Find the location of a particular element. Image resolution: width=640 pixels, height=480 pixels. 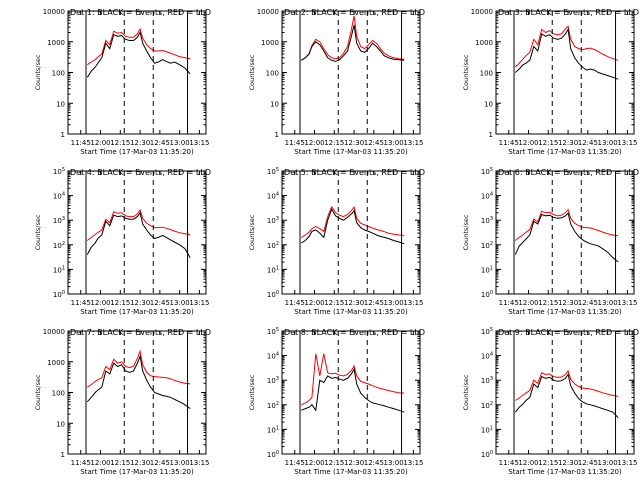

y-tick-label: 10³ is located at coordinates (59, 220).